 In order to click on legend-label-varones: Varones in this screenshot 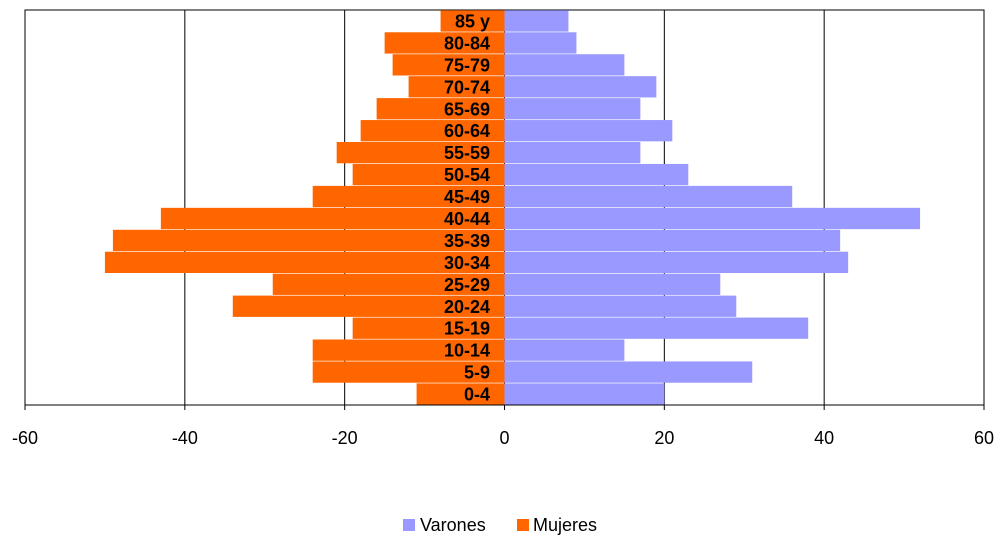, I will do `click(453, 525)`.